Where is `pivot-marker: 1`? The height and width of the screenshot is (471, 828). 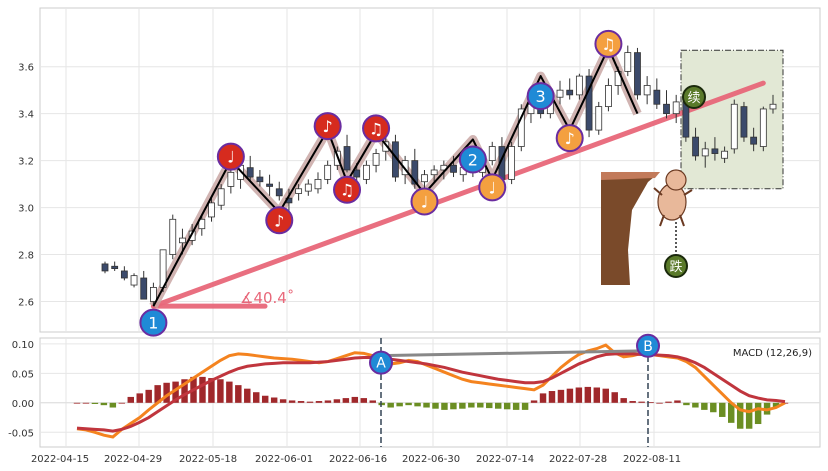 pivot-marker: 1 is located at coordinates (153, 322).